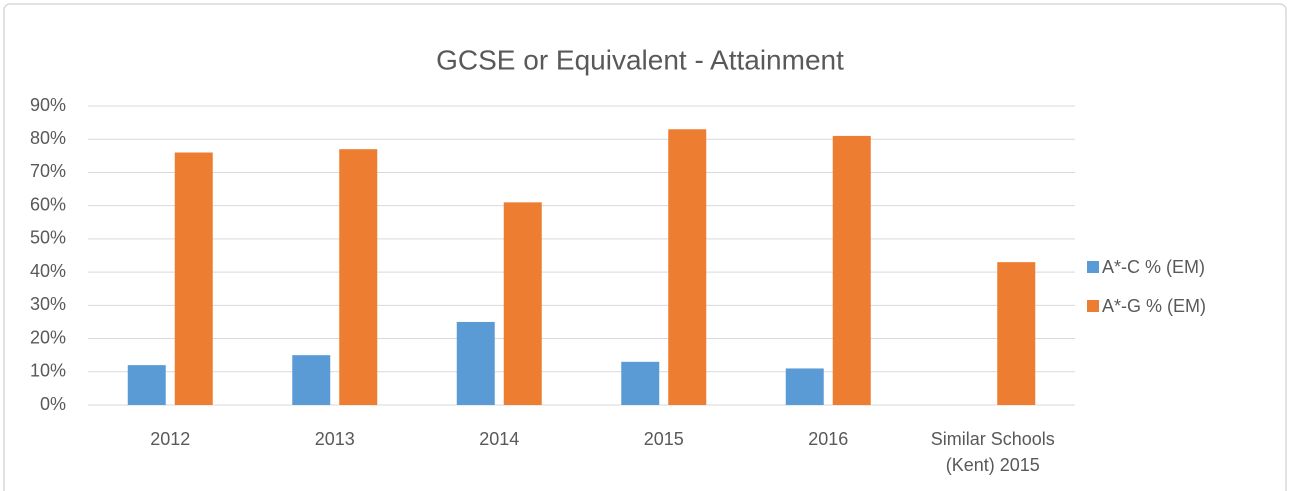 The width and height of the screenshot is (1290, 491). What do you see at coordinates (48, 238) in the screenshot?
I see `y-tick-label: 50%` at bounding box center [48, 238].